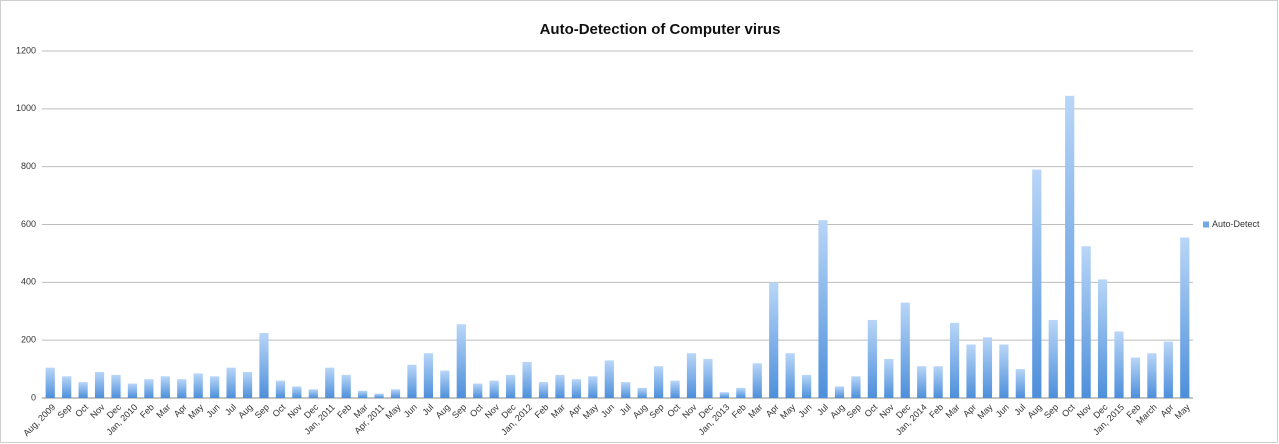 This screenshot has width=1279, height=444. What do you see at coordinates (1206, 224) in the screenshot?
I see `legend-swatch` at bounding box center [1206, 224].